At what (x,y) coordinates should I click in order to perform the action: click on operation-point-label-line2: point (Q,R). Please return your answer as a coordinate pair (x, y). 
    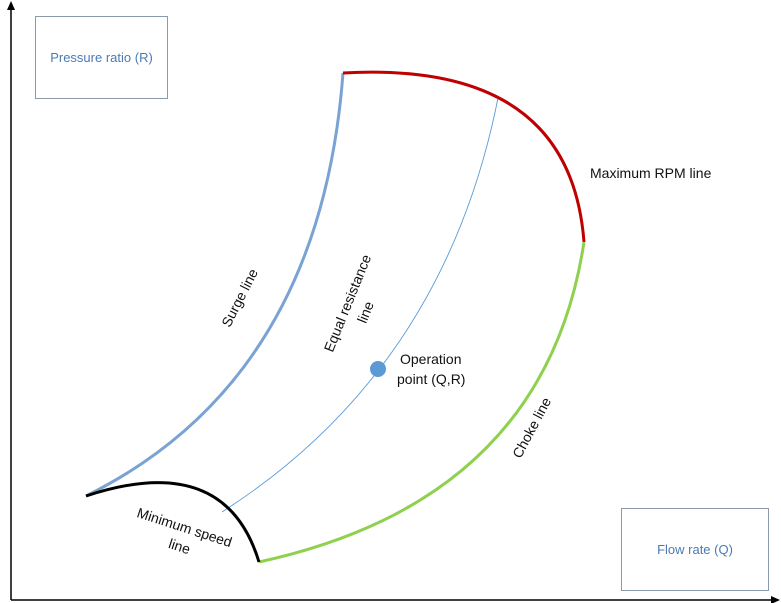
    Looking at the image, I should click on (431, 379).